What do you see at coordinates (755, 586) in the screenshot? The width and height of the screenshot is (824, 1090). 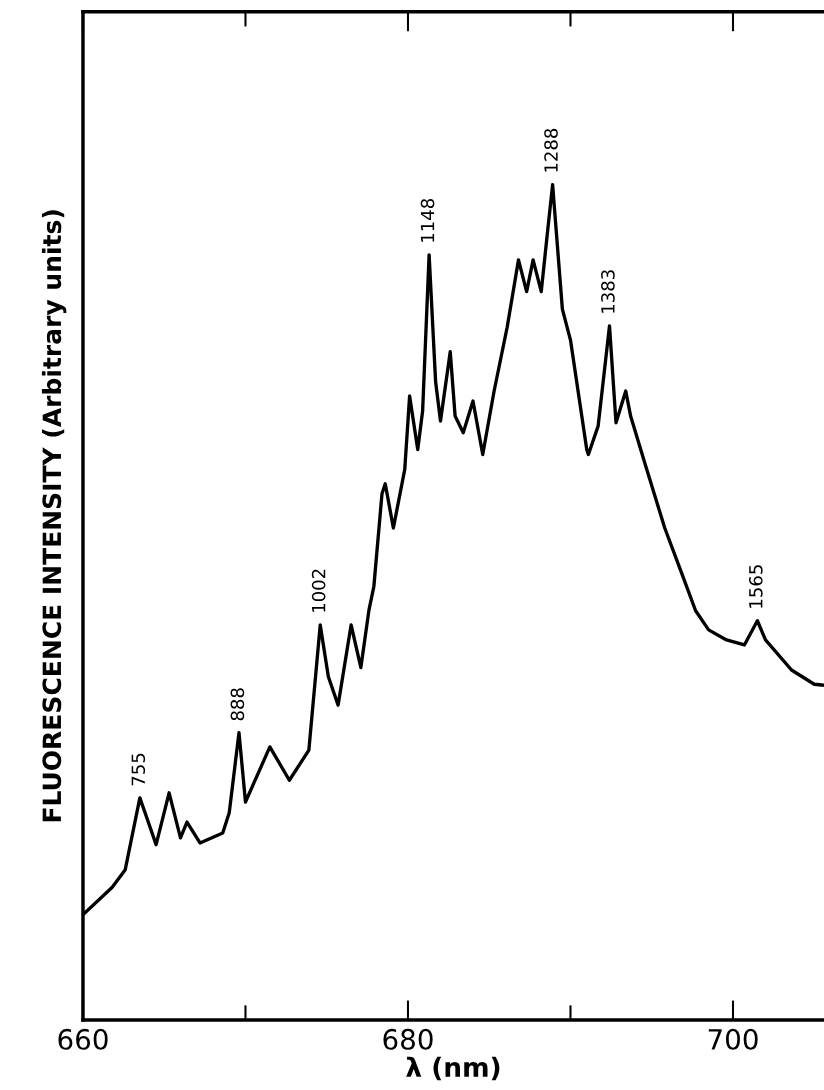 I see `annotation: 1565` at bounding box center [755, 586].